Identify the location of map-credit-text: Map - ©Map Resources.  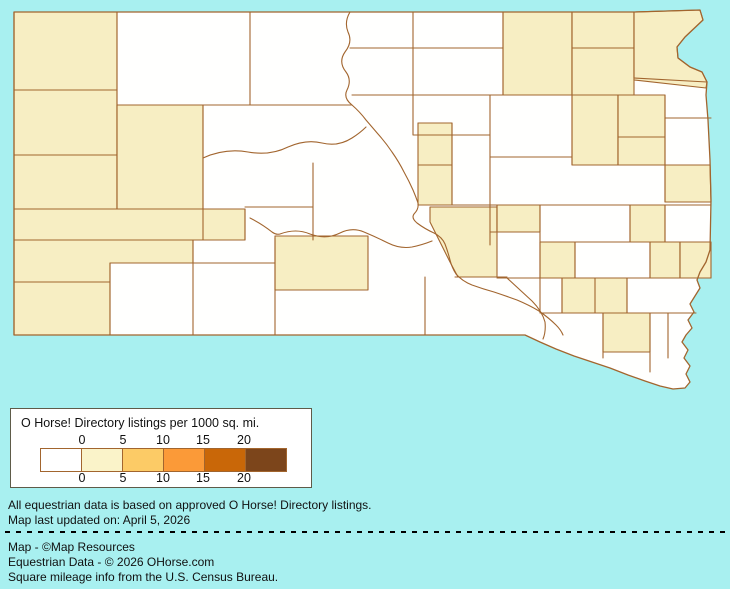
(71, 547).